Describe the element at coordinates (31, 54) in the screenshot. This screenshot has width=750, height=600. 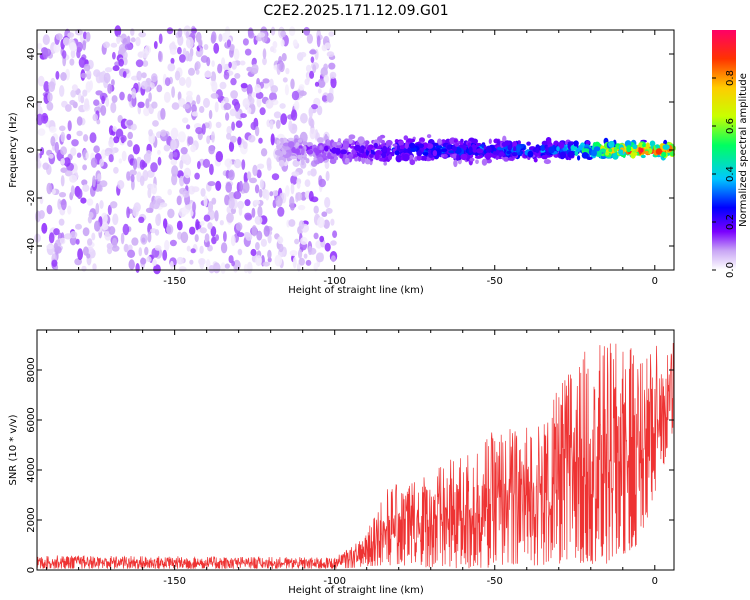
I see `y-tick-label: 40` at that location.